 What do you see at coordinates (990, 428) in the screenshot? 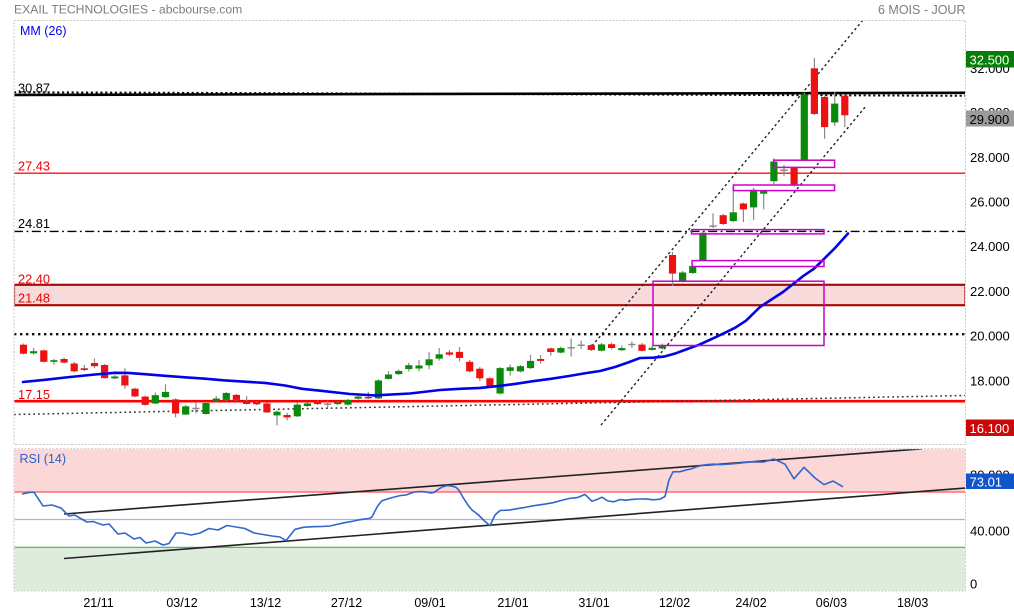
I see `svg-text: 16.100` at bounding box center [990, 428].